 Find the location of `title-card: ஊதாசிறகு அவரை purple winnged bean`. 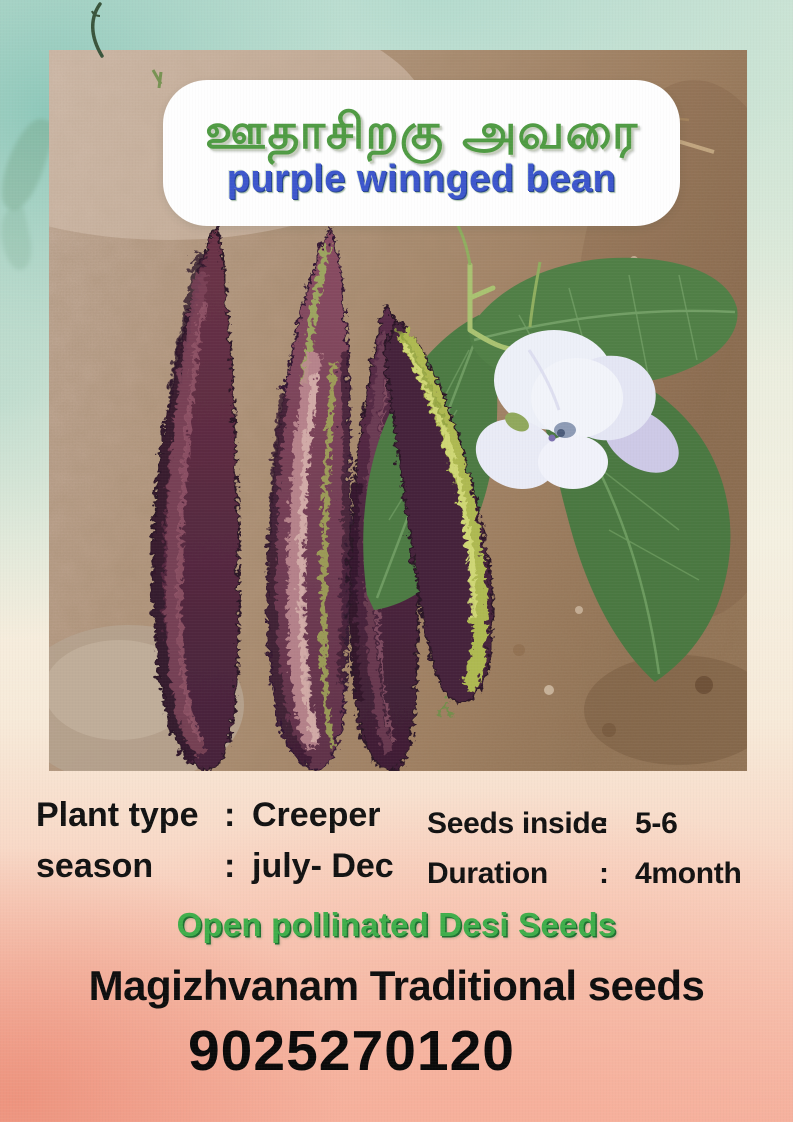

title-card: ஊதாசிறகு அவரை purple winnged bean is located at coordinates (421, 153).